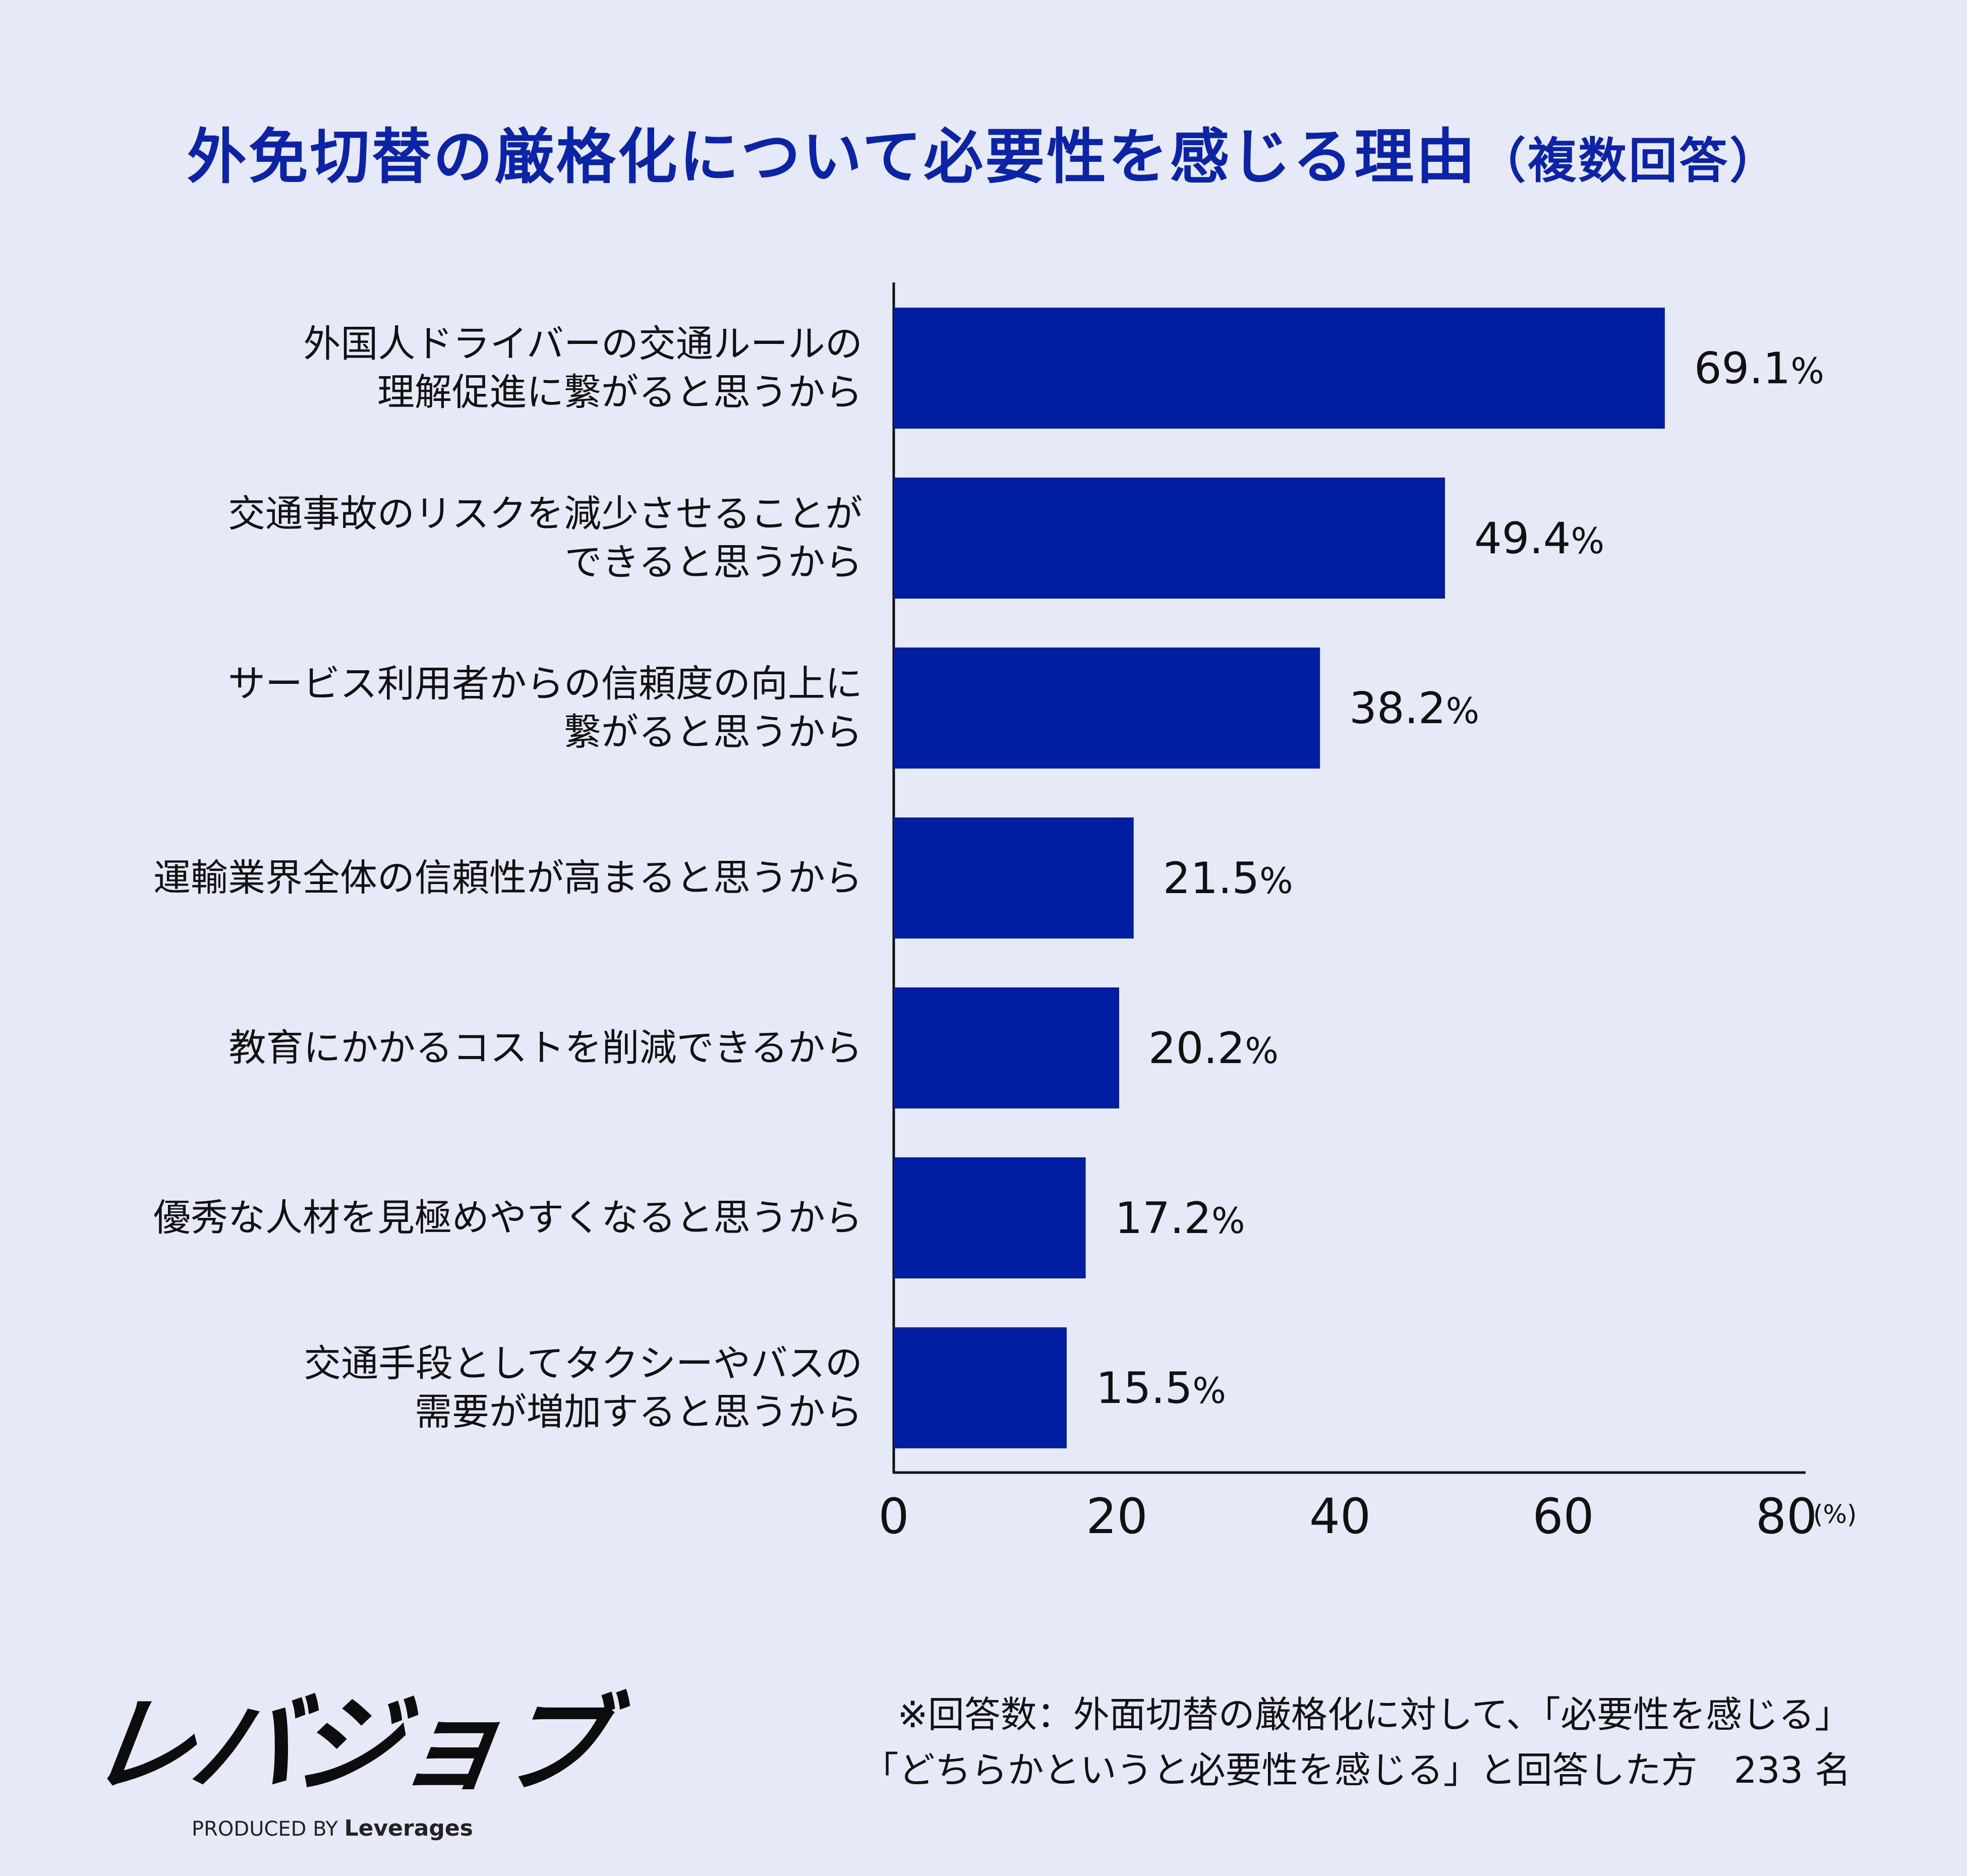  Describe the element at coordinates (832, 157) in the screenshot. I see `chart-title-main: 外免切替の厳格化について必要性を感じる理由` at that location.